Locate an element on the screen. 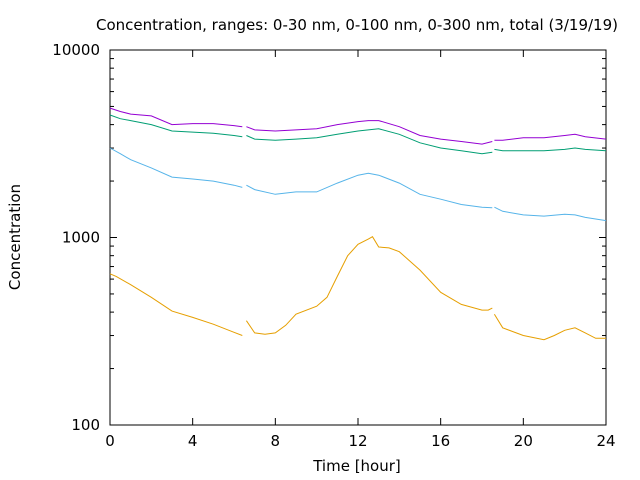  x-tick-label: 4 is located at coordinates (193, 441).